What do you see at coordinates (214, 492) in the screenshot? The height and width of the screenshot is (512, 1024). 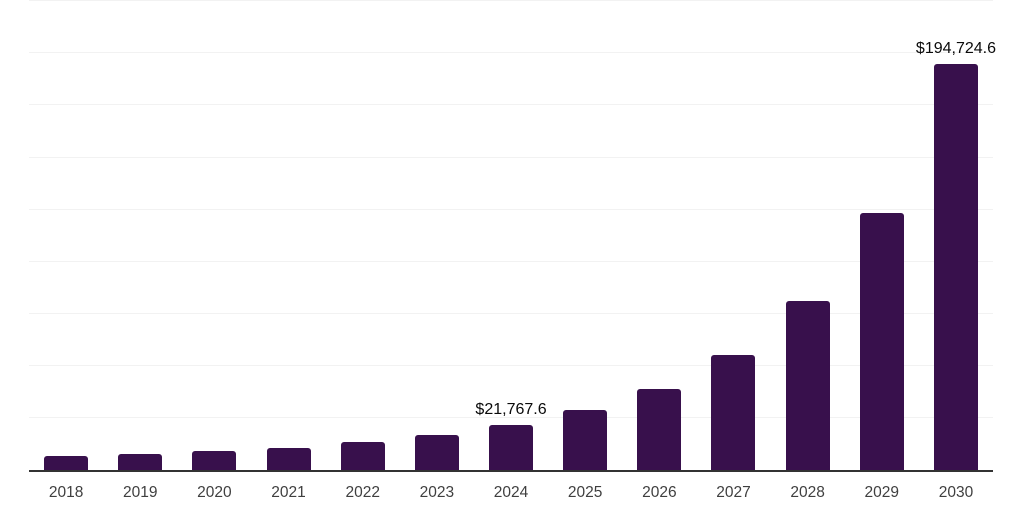 I see `x-tick-2020: 2020` at bounding box center [214, 492].